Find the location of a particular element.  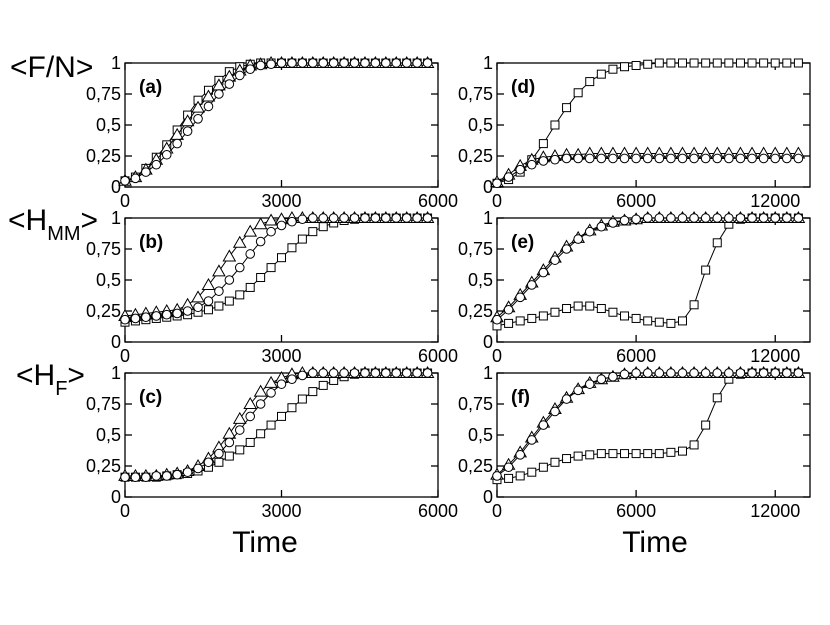

panel-b: 0 0,25 0,5 0,75 1 0 3000 6000 (b) is located at coordinates (272, 287).